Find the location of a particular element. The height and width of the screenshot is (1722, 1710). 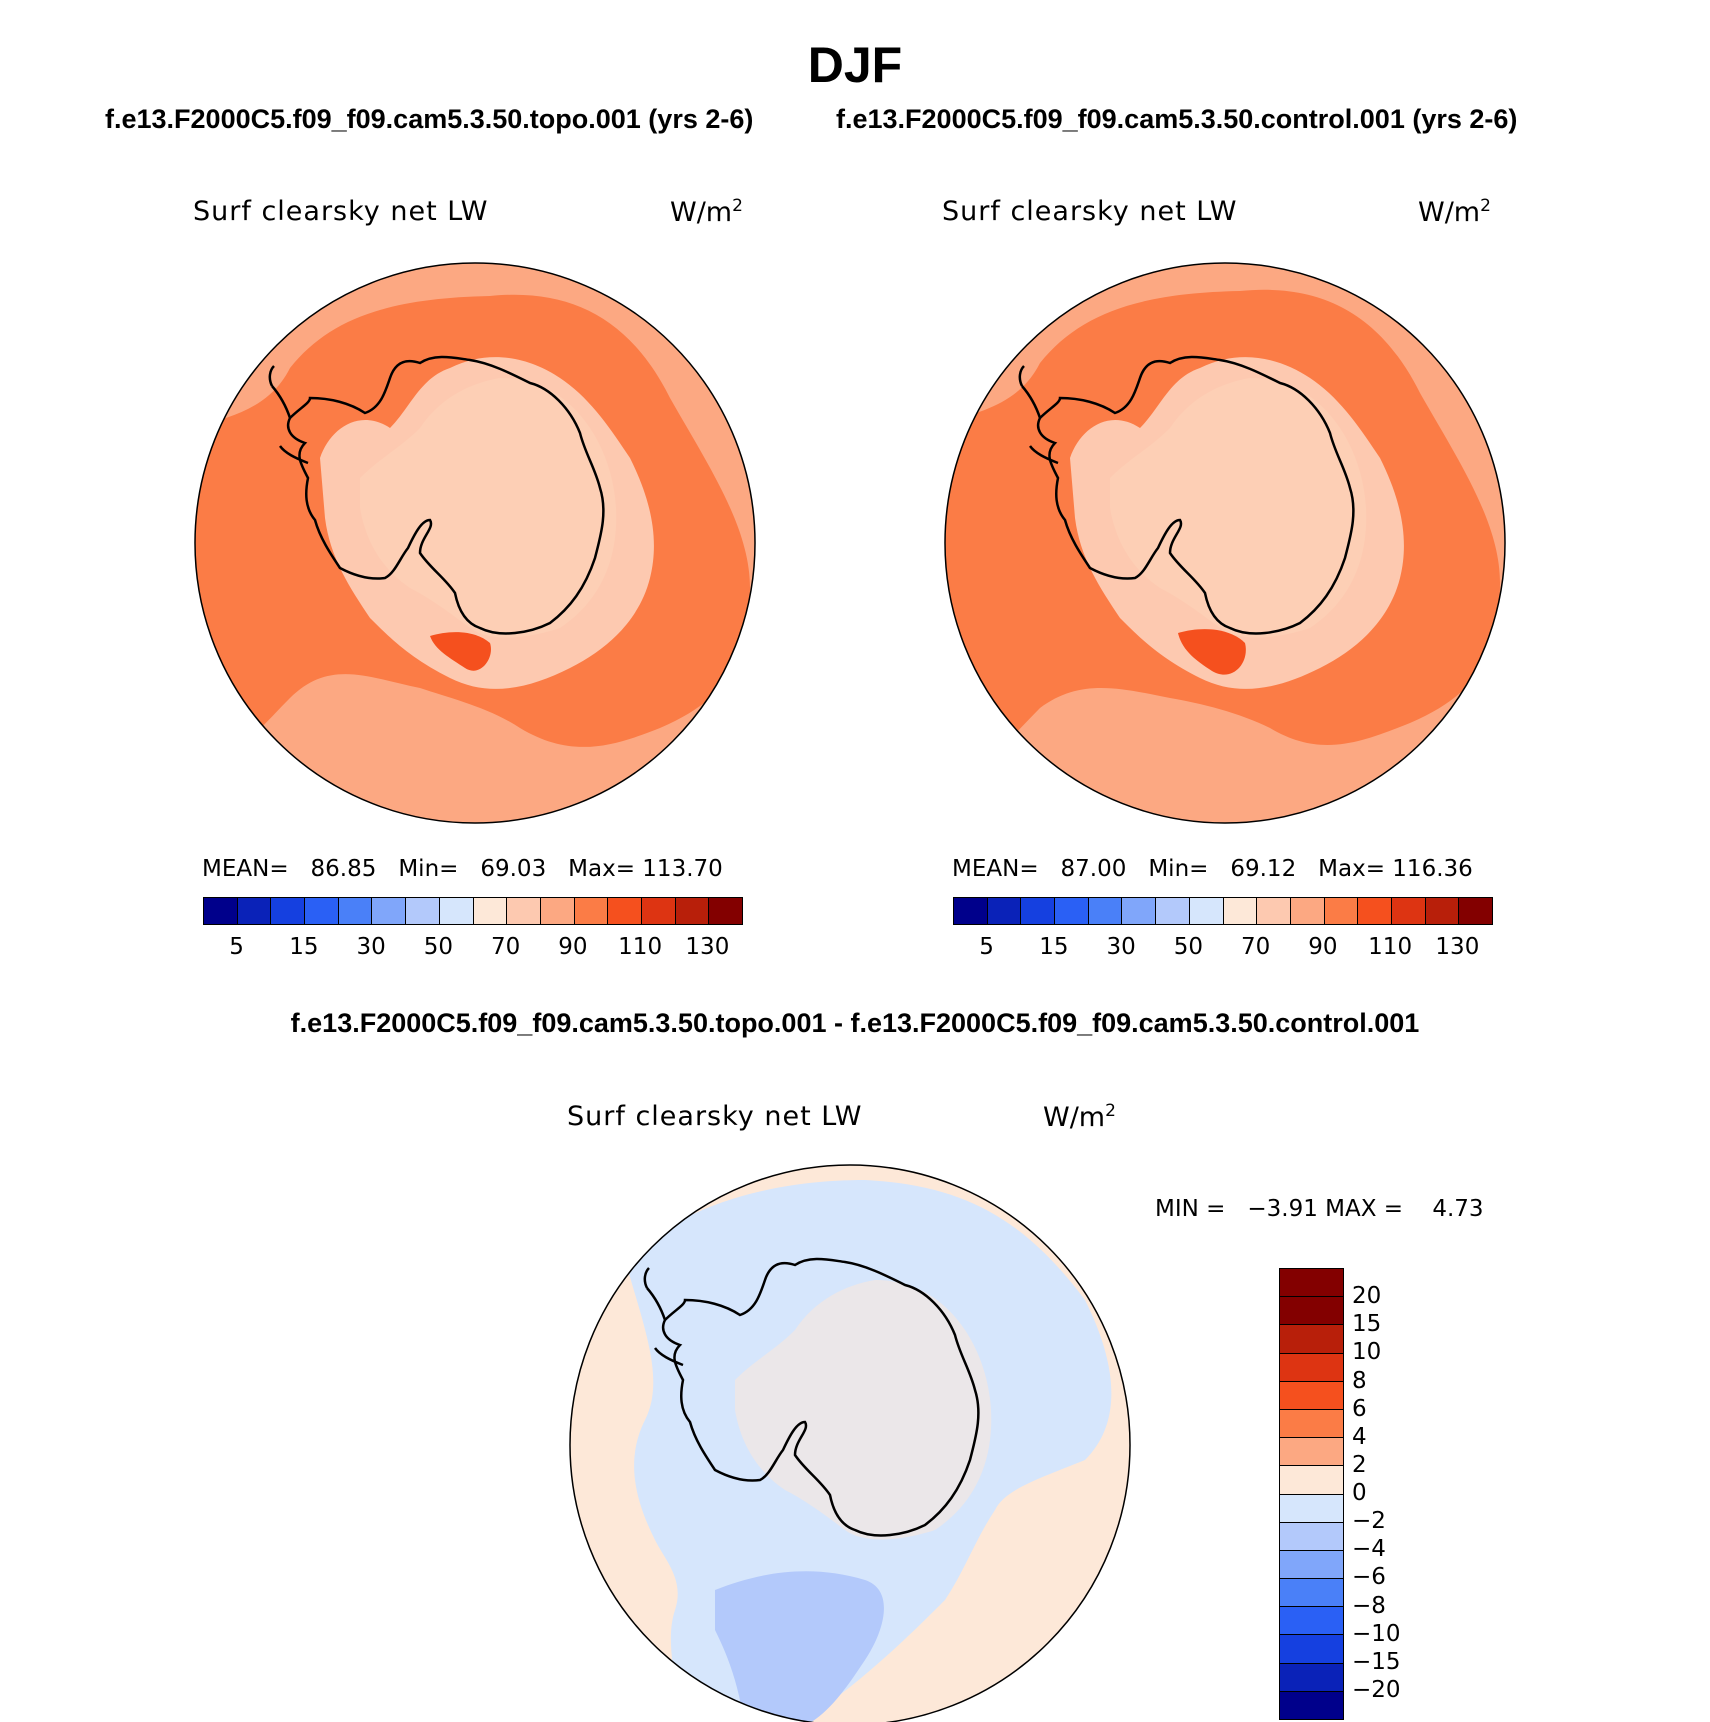

diff-units: W/m2 is located at coordinates (1079, 1117).